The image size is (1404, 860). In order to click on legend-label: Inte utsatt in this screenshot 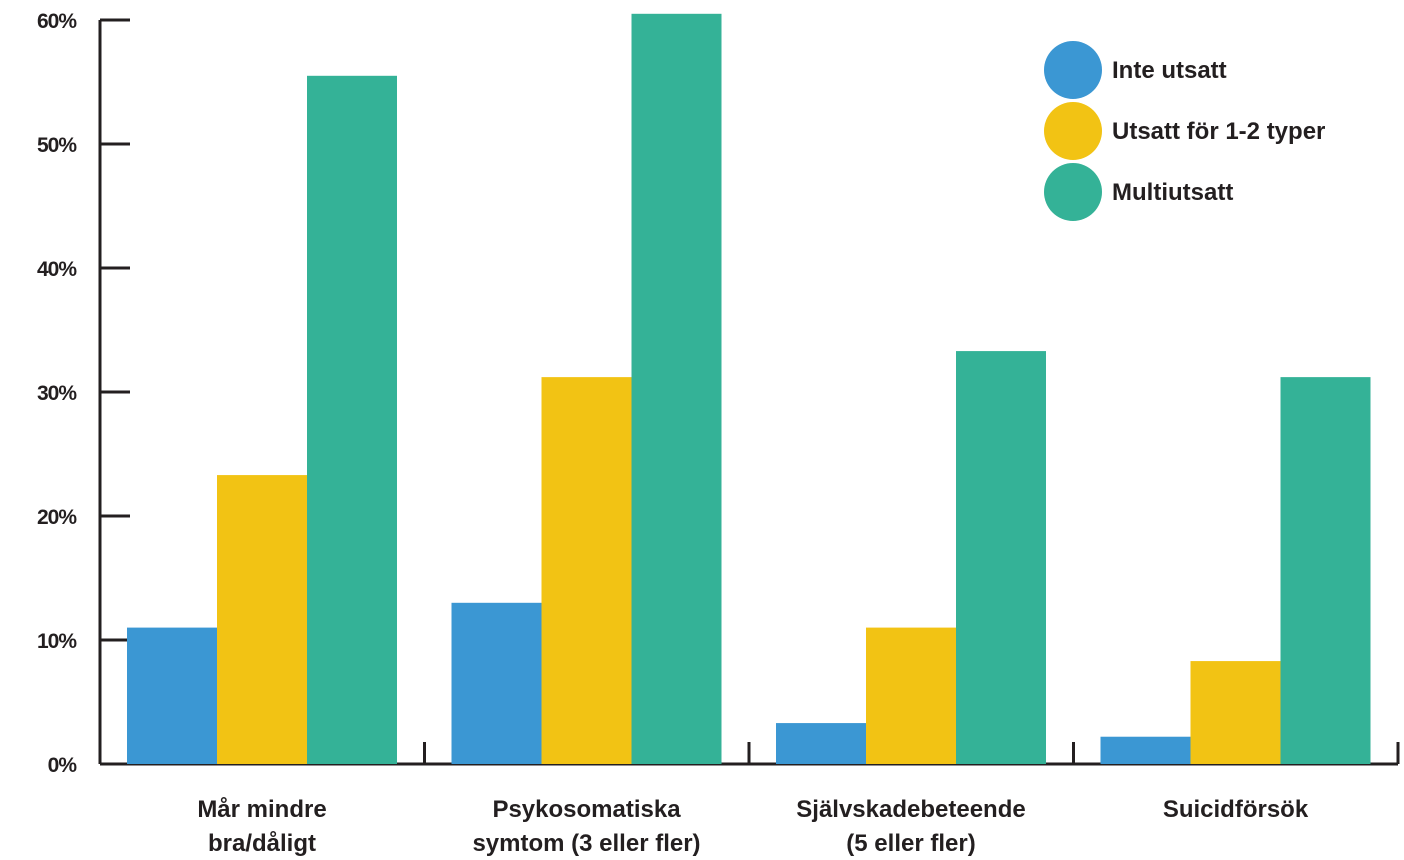, I will do `click(1169, 70)`.